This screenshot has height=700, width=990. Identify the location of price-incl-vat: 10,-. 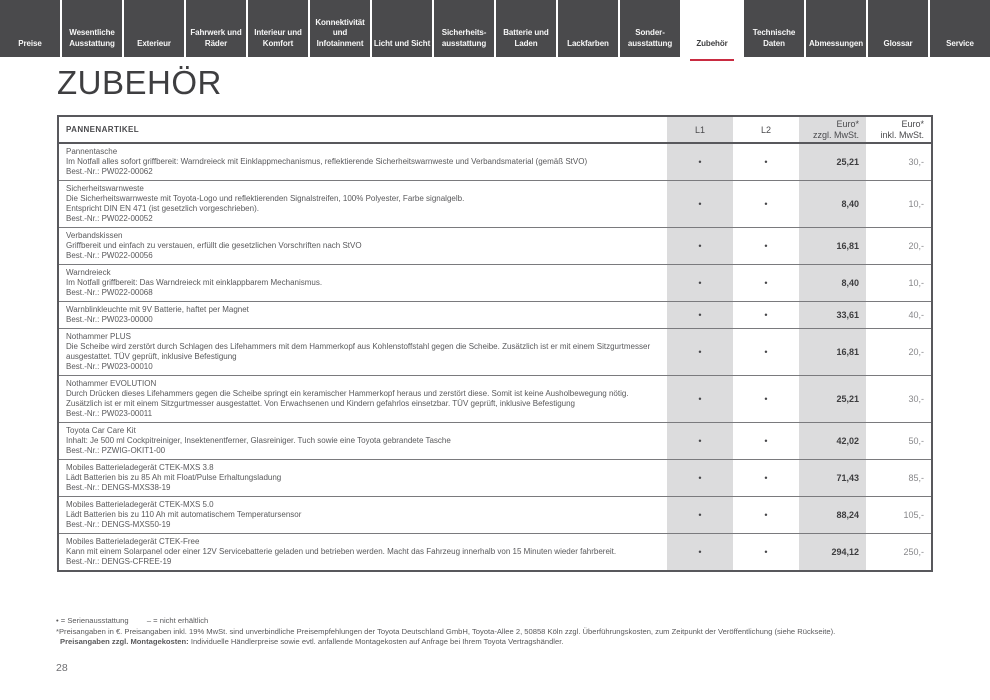
(916, 204).